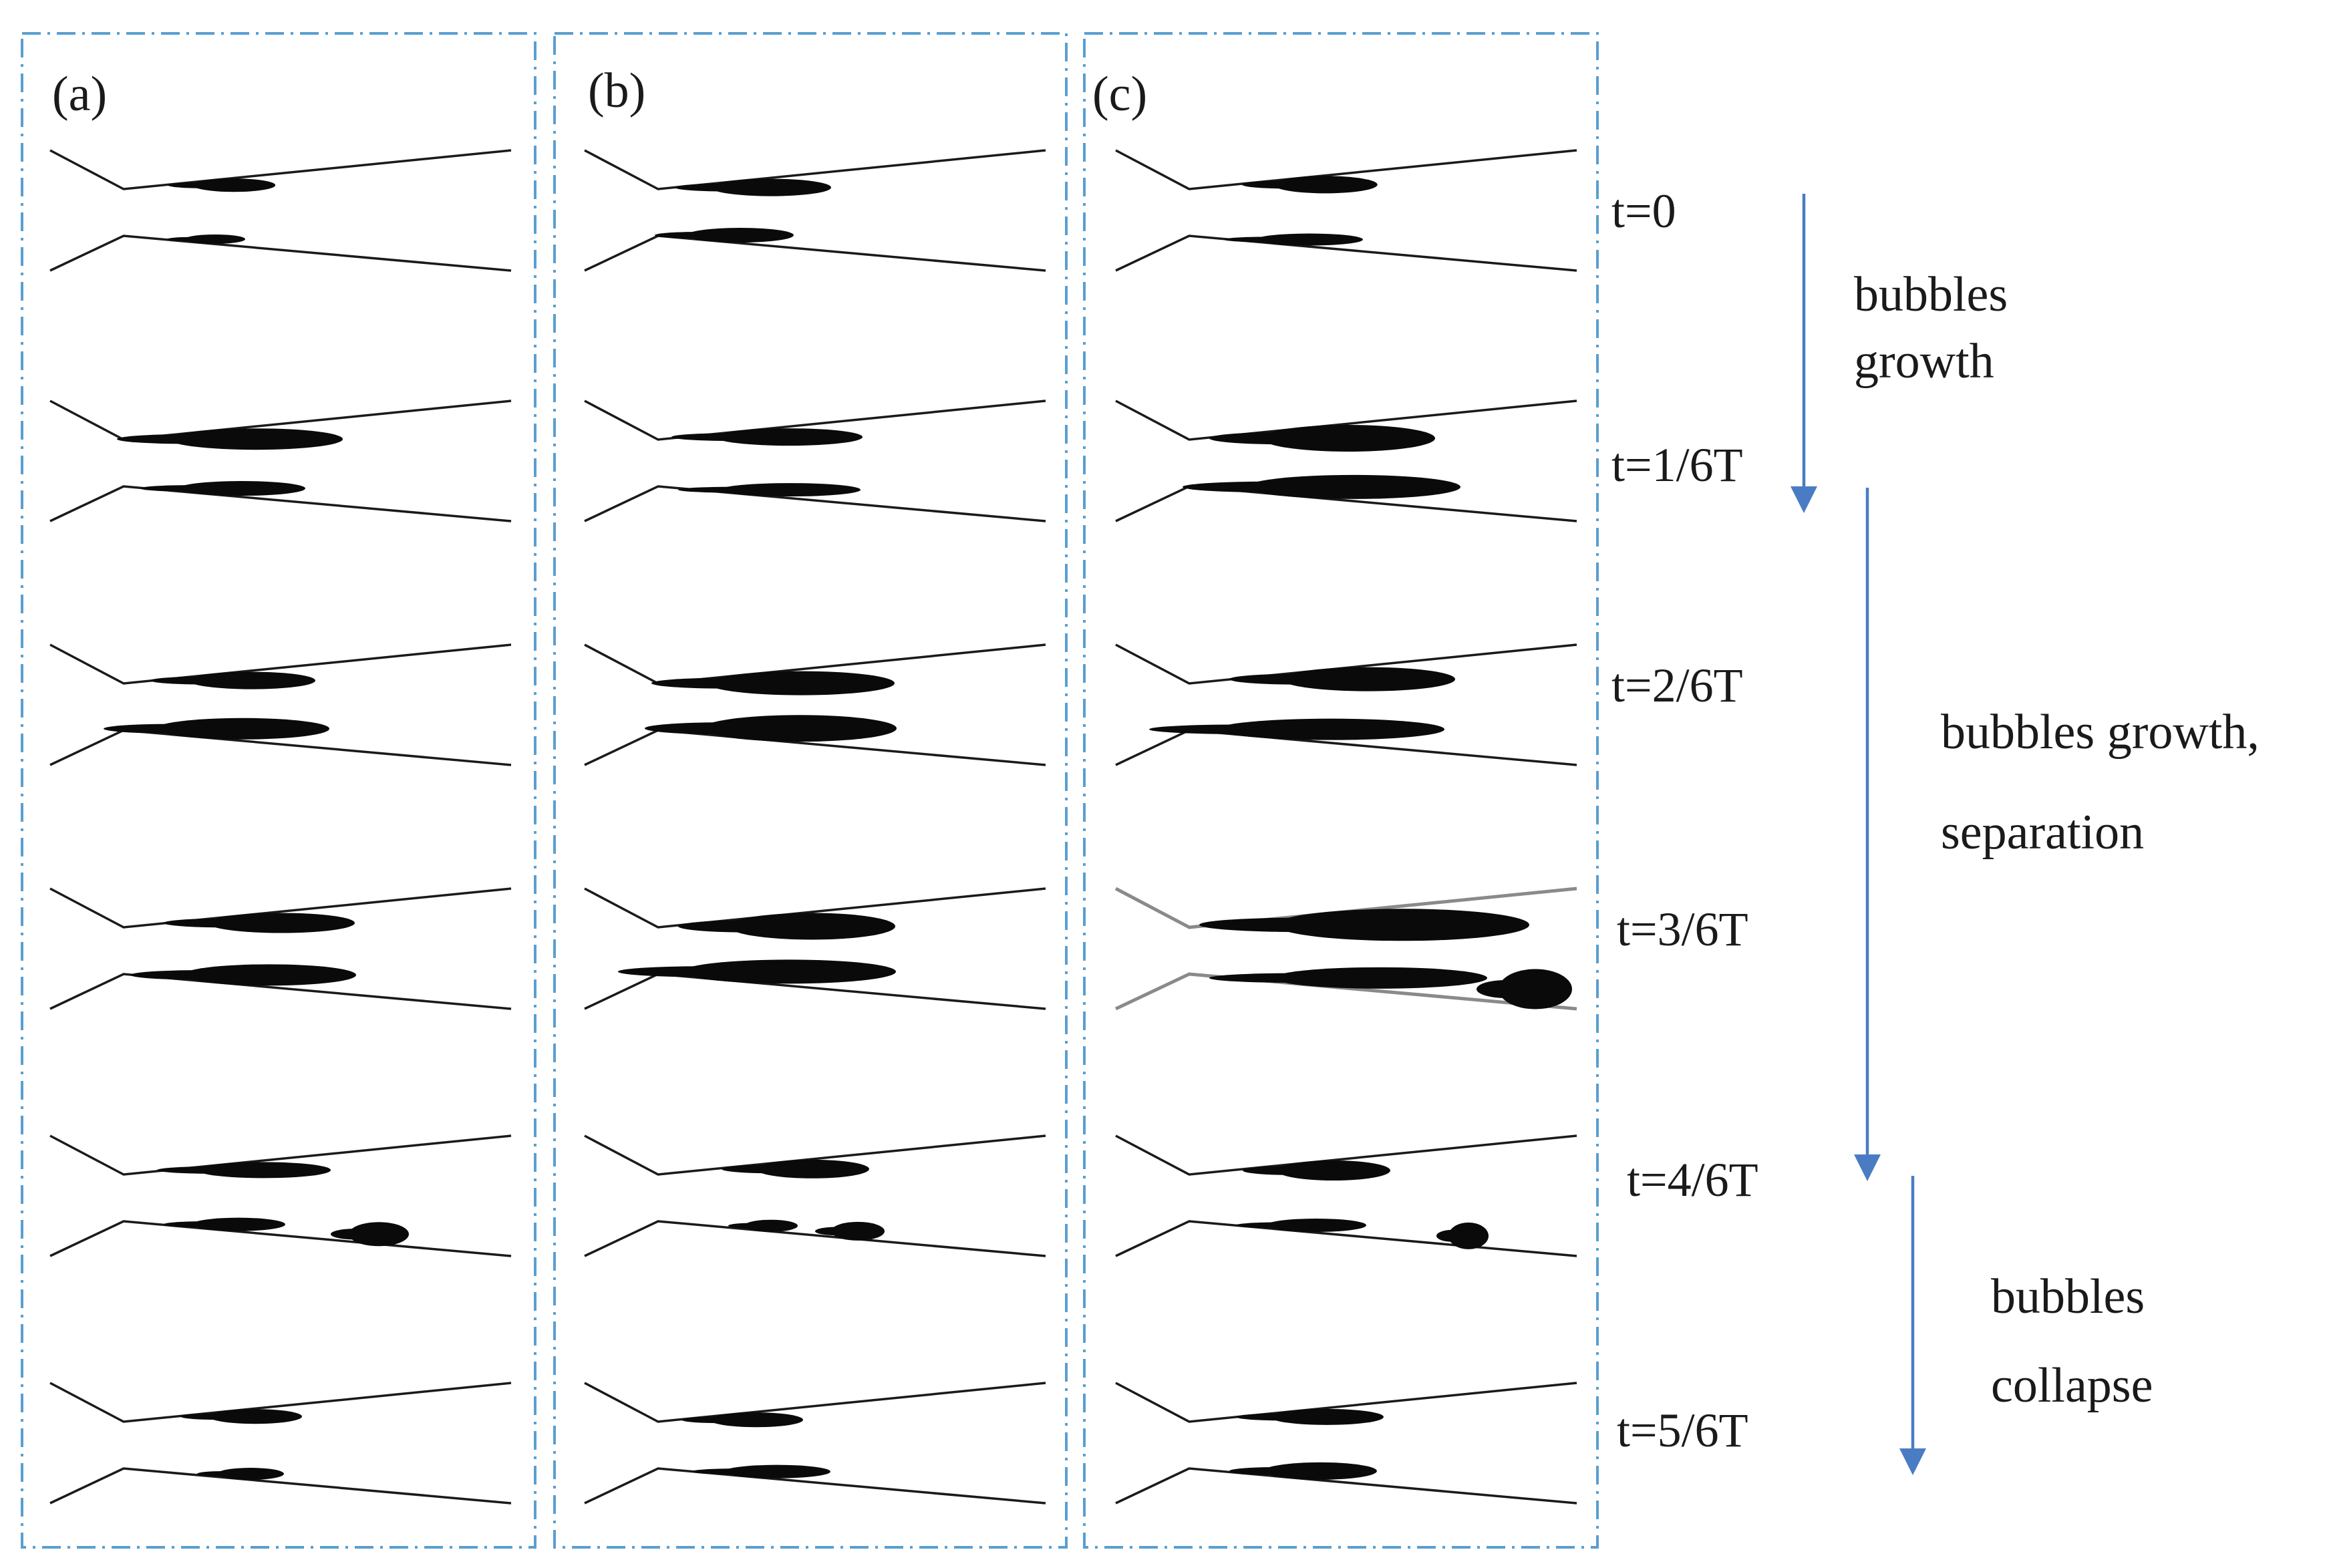 The image size is (2325, 1568). What do you see at coordinates (2072, 1386) in the screenshot?
I see `phase-label-collapse-2: collapse` at bounding box center [2072, 1386].